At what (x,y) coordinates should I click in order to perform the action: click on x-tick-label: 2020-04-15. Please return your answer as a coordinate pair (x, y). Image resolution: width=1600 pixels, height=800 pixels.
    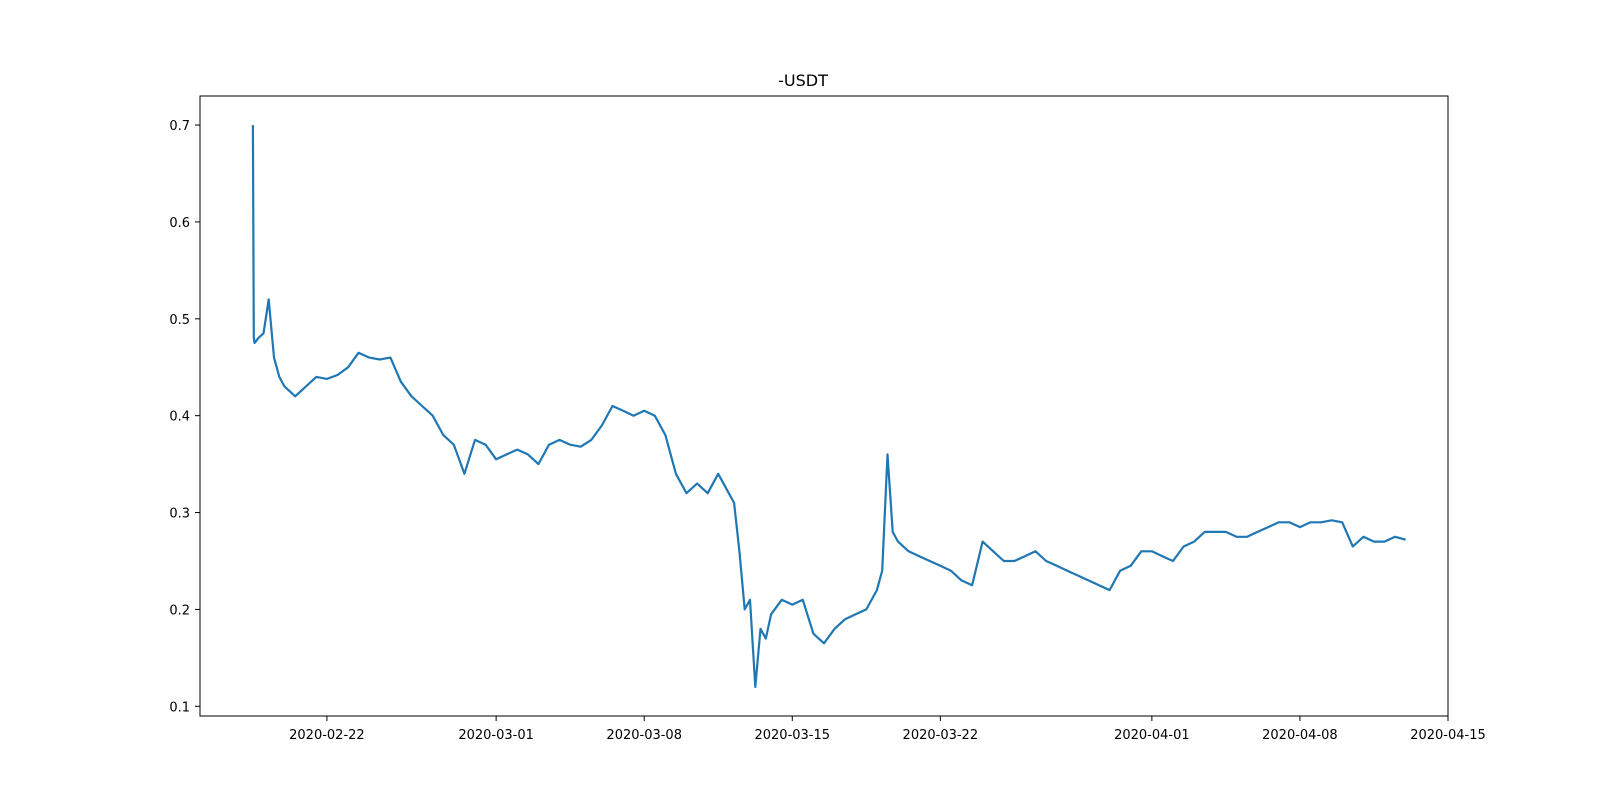
    Looking at the image, I should click on (1448, 735).